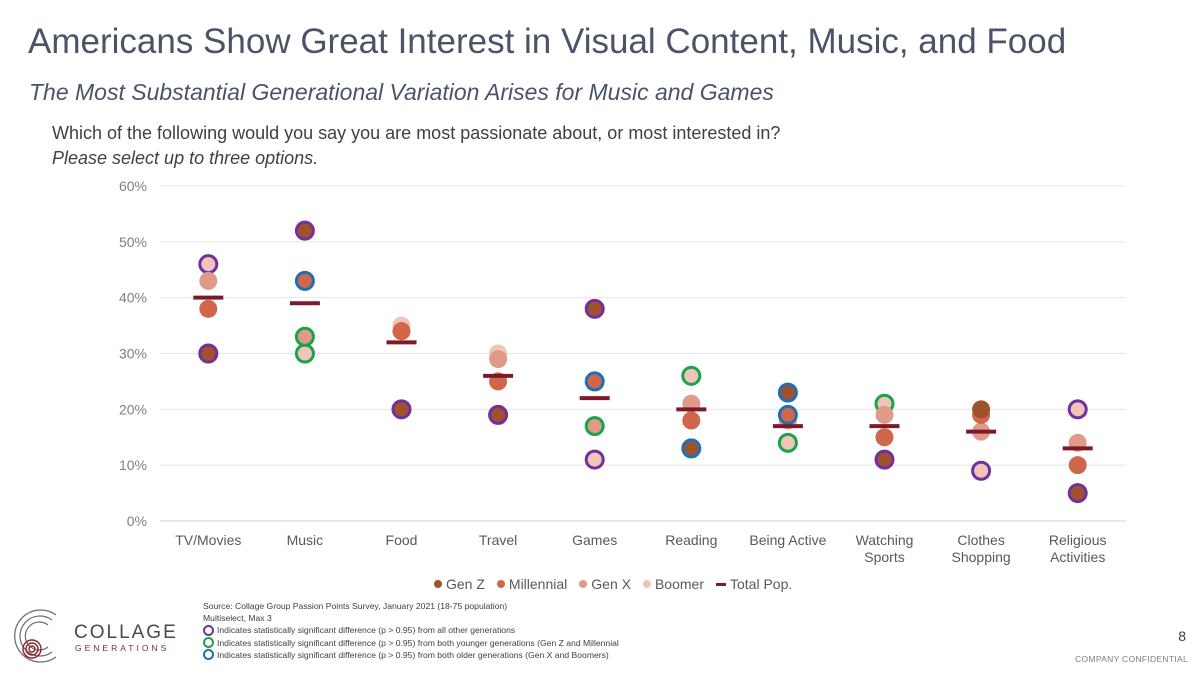 This screenshot has height=675, width=1200. What do you see at coordinates (208, 630) in the screenshot?
I see `purple-ring-icon` at bounding box center [208, 630].